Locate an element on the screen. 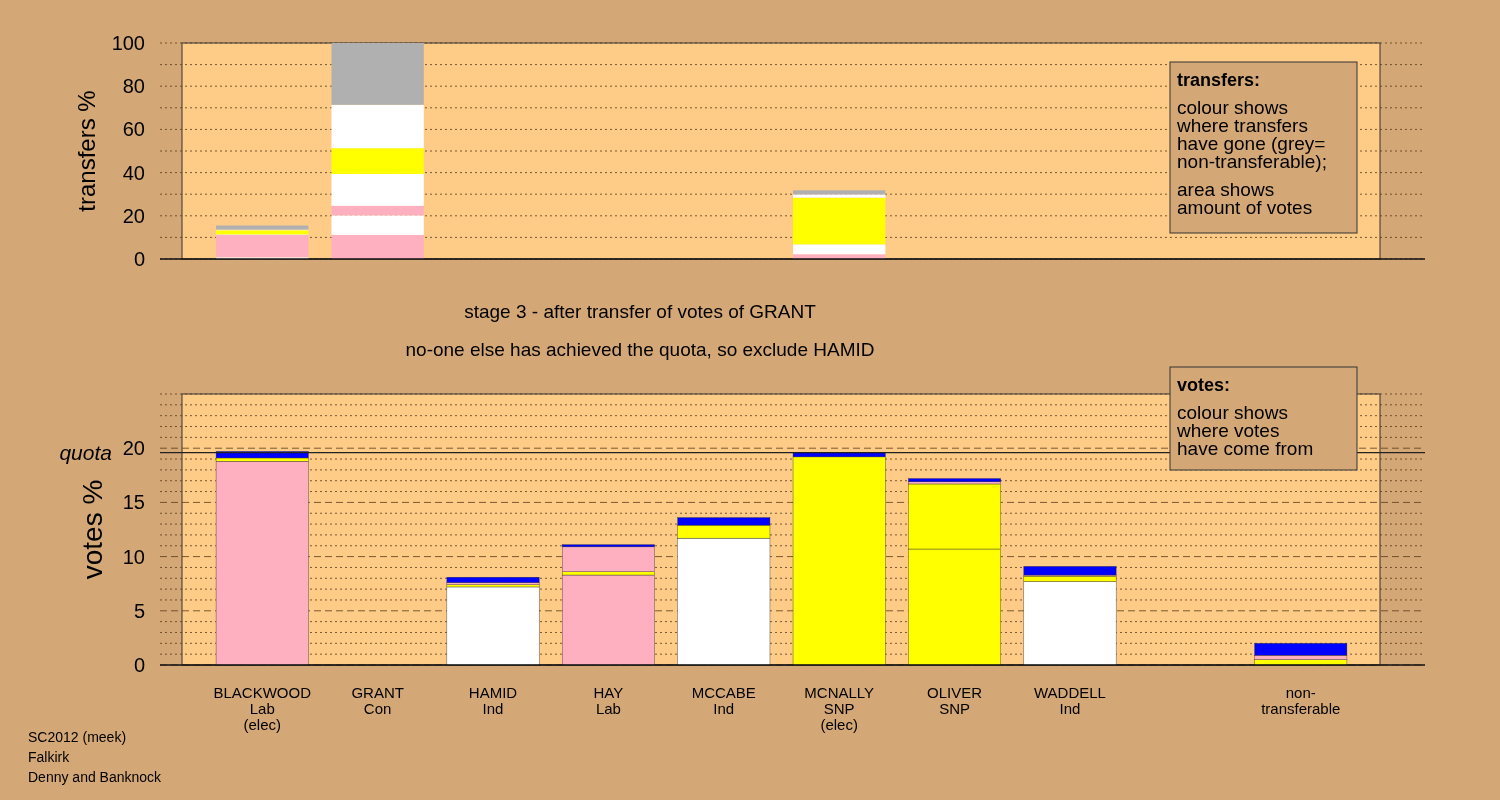  y-tick-label: 100 is located at coordinates (128, 43).